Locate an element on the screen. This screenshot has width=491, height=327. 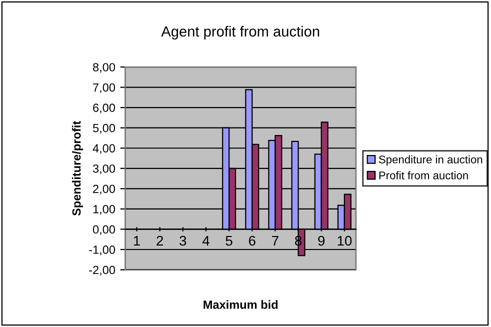
y-tick-label: 4,00 is located at coordinates (104, 149).